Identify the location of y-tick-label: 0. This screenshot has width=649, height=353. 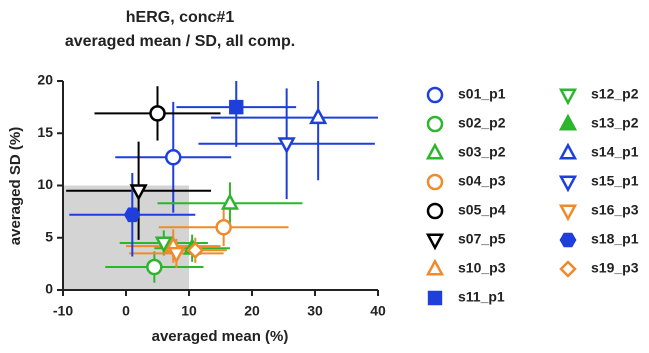
(49, 289).